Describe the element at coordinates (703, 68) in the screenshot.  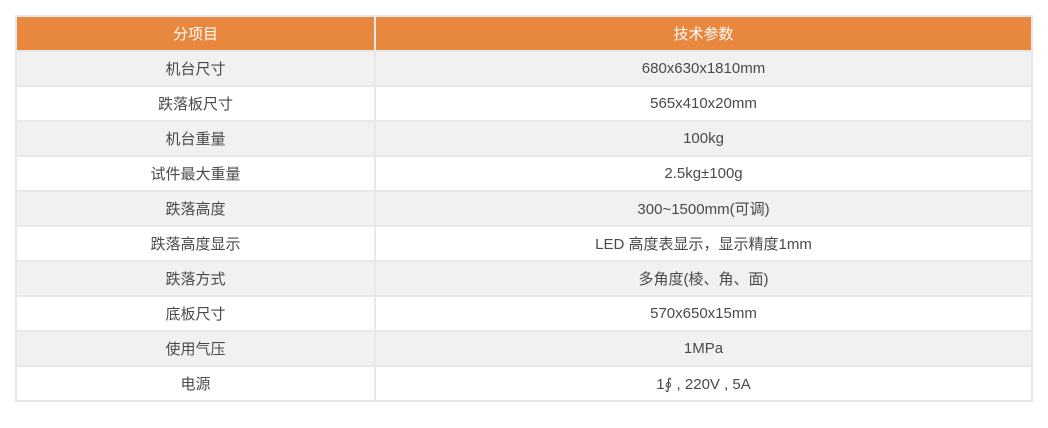
I see `spec-value-cell: 680x630x1810mm` at that location.